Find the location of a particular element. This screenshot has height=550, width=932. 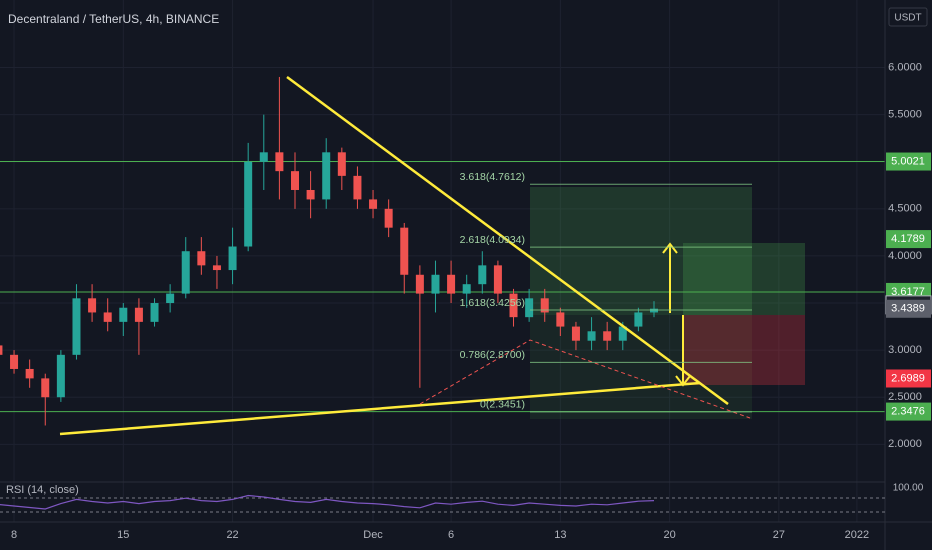

fib-label: 1.618(3.4256) is located at coordinates (492, 303).